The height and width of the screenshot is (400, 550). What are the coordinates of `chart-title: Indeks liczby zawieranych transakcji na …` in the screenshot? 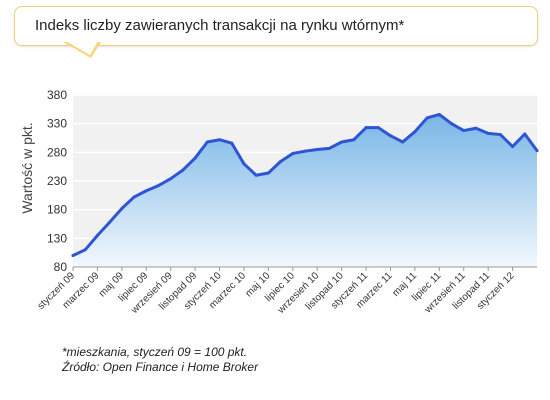 It's located at (220, 25).